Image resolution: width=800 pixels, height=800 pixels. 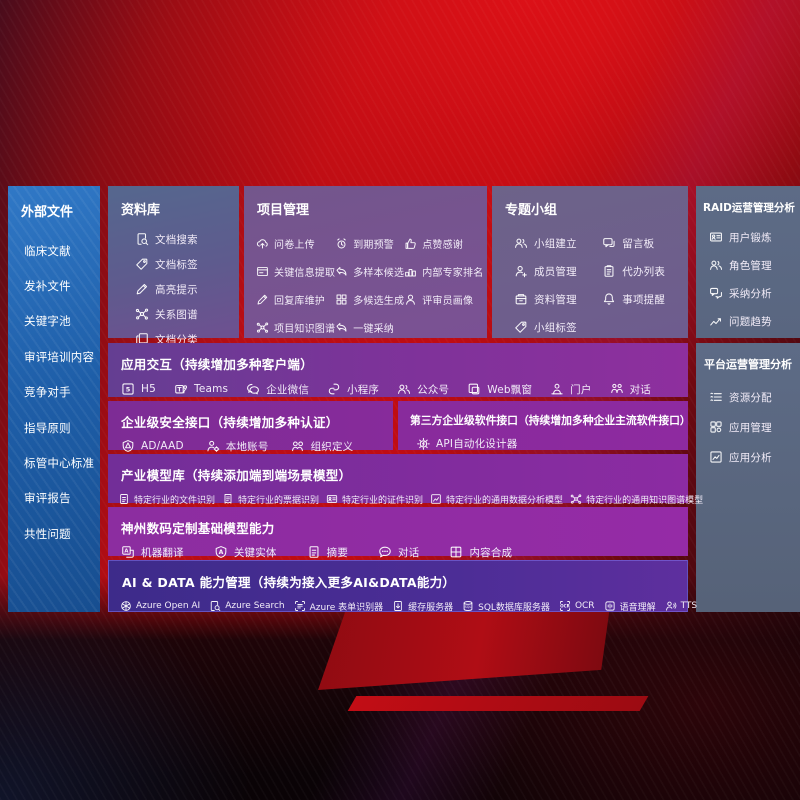 I want to click on list-item: 资料管理, so click(x=558, y=299).